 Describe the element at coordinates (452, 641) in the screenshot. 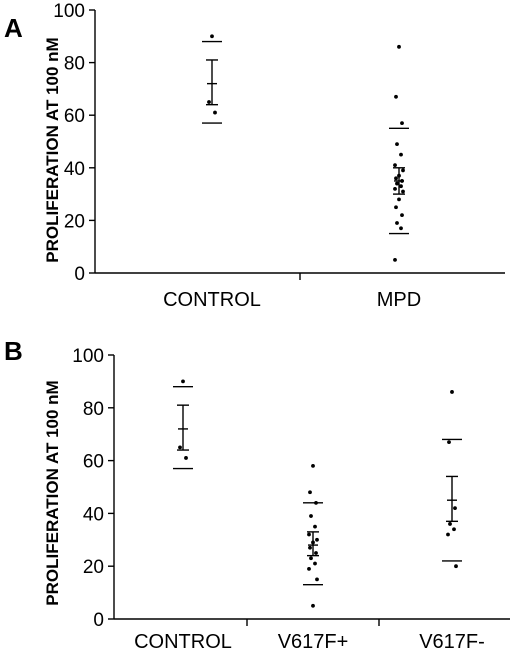

I see `category-label: V617F-` at that location.